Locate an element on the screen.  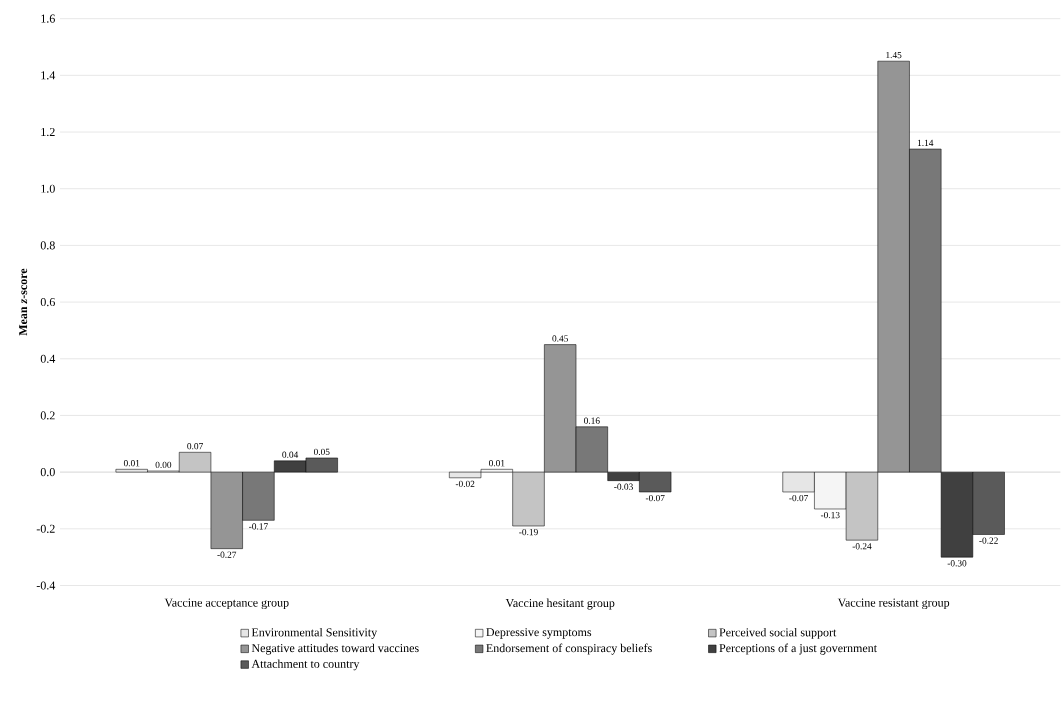
legend-label: Endorsement of conspiracy beliefs is located at coordinates (569, 649).